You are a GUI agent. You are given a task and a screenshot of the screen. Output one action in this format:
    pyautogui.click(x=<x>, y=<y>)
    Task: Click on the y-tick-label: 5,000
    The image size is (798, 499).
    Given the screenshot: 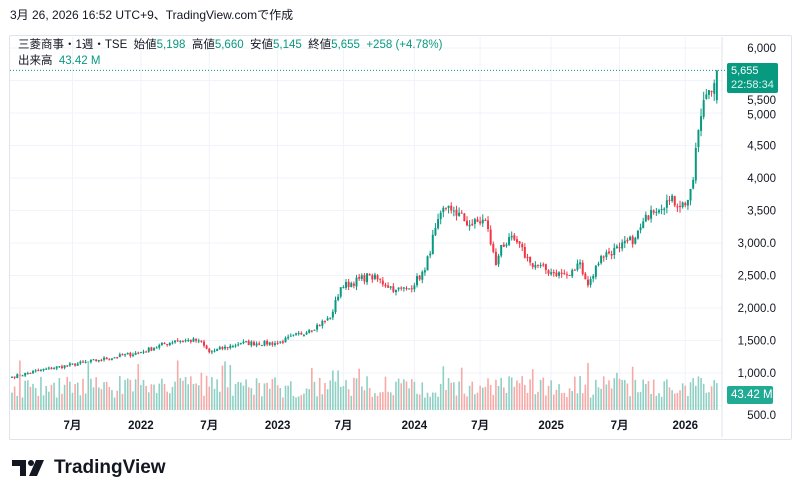 What is the action you would take?
    pyautogui.click(x=761, y=116)
    